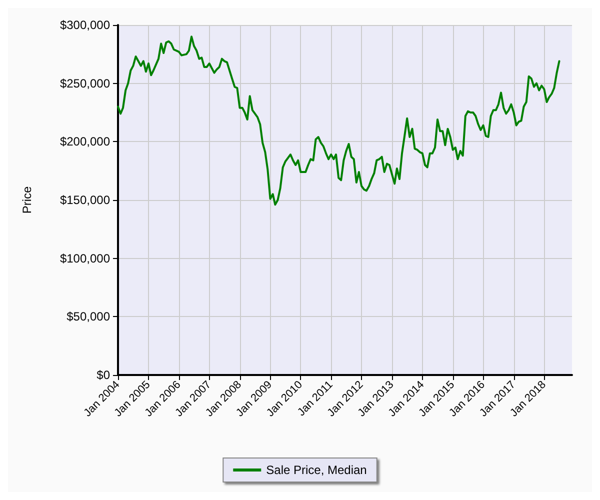 Image resolution: width=600 pixels, height=500 pixels. What do you see at coordinates (316, 470) in the screenshot?
I see `legend-label: Sale Price, Median` at bounding box center [316, 470].